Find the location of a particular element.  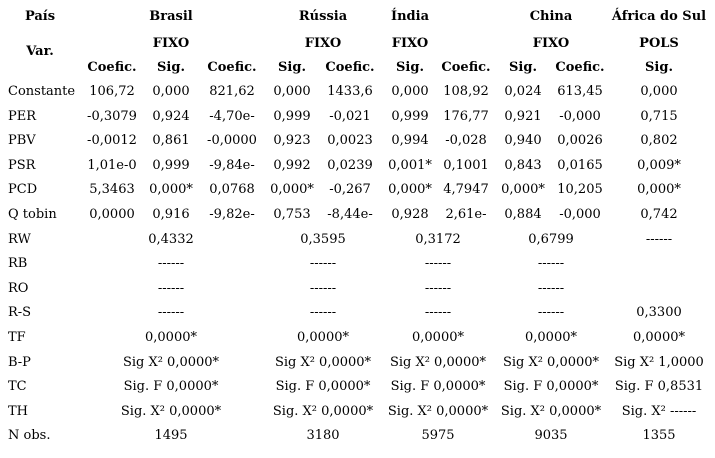

table-cell: -0,0012 is located at coordinates (112, 140).